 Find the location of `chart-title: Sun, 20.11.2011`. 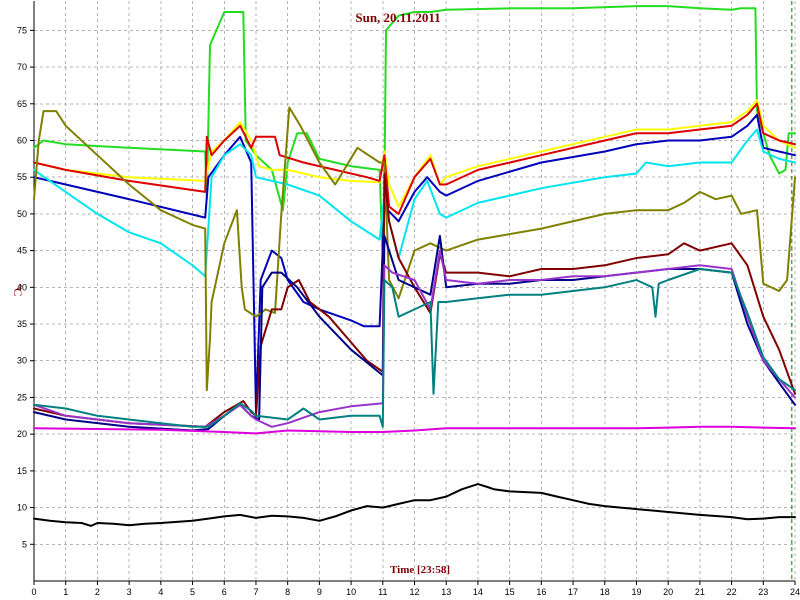

chart-title: Sun, 20.11.2011 is located at coordinates (397, 17).